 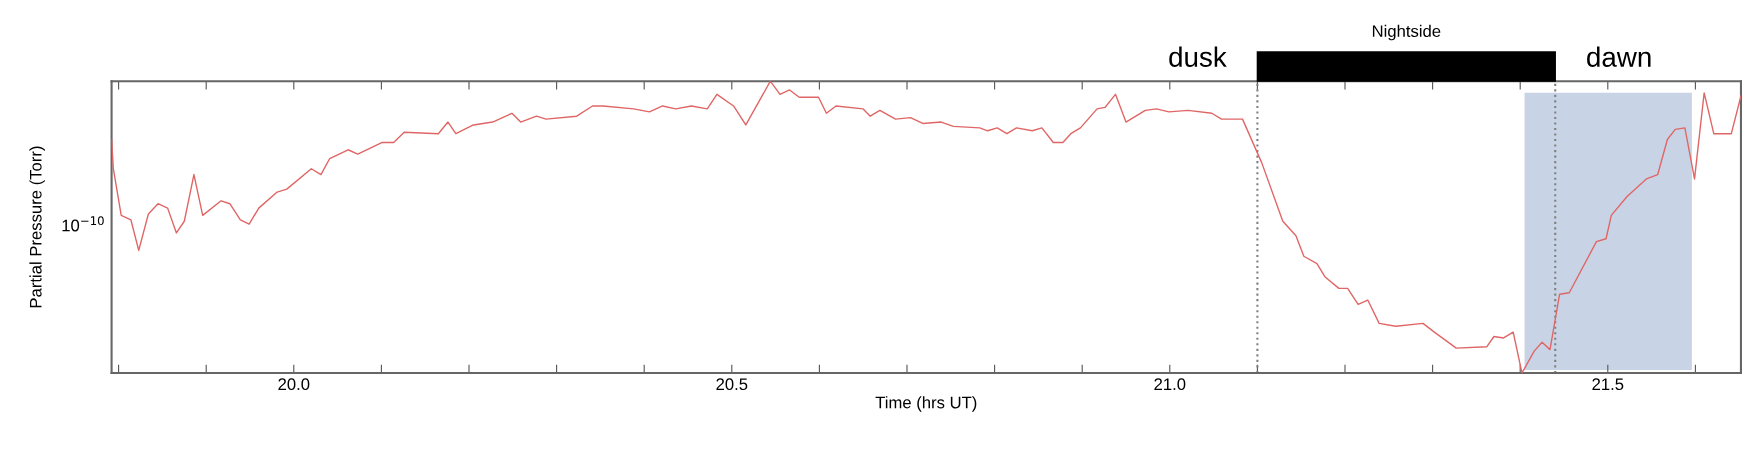 What do you see at coordinates (83, 224) in the screenshot?
I see `text: 10$^{−10}$` at bounding box center [83, 224].